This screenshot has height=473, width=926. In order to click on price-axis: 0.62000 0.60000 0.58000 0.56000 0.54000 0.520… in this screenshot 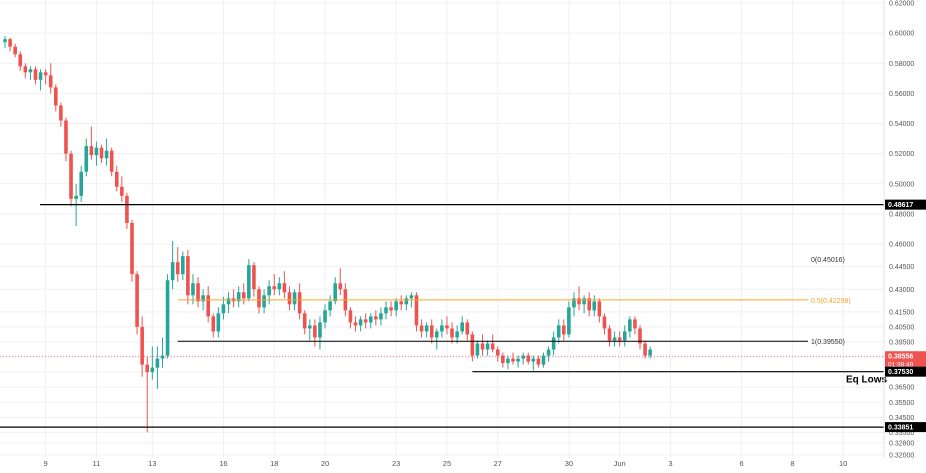, I will do `click(904, 229)`.